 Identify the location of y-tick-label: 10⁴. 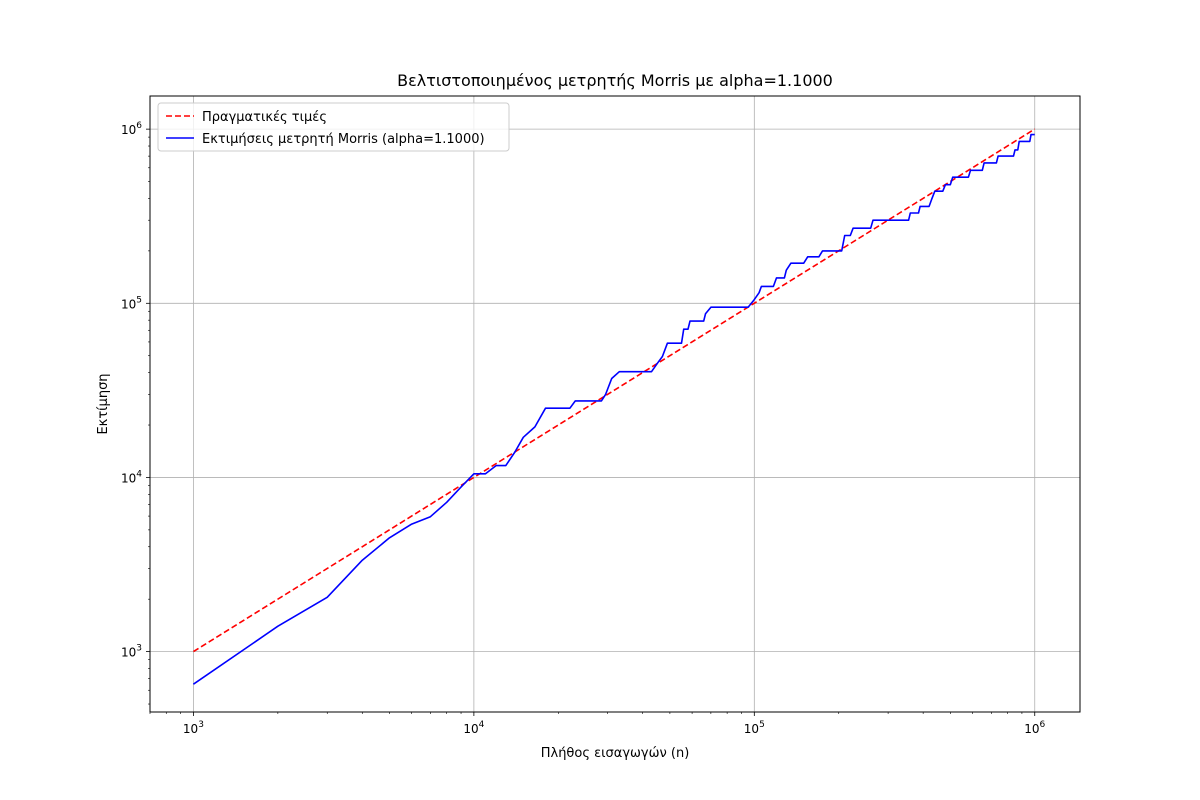
(131, 477).